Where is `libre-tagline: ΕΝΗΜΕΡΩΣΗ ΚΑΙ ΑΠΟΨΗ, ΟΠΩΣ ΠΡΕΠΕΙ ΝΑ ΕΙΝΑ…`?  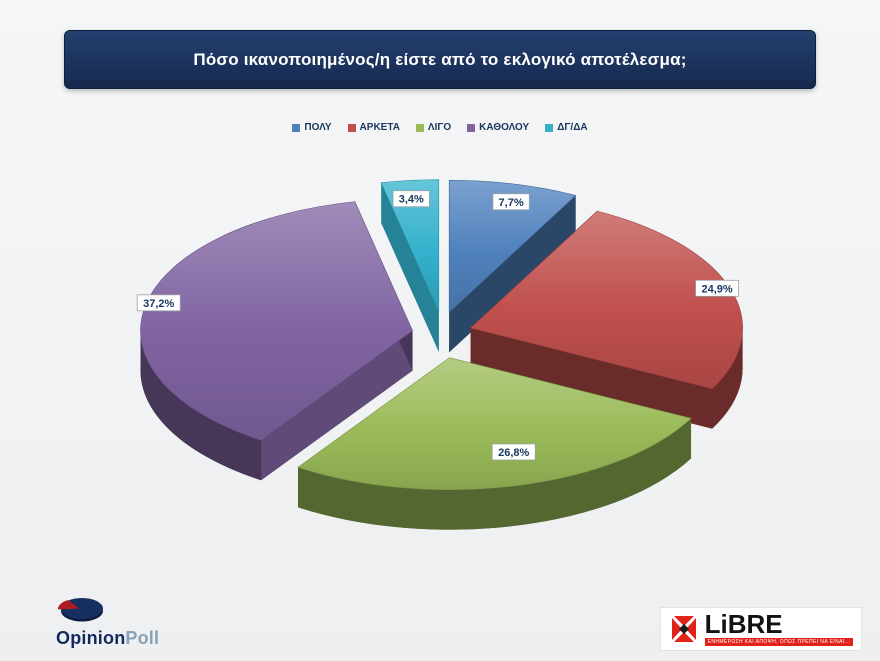 libre-tagline: ΕΝΗΜΕΡΩΣΗ ΚΑΙ ΑΠΟΨΗ, ΟΠΩΣ ΠΡΕΠΕΙ ΝΑ ΕΙΝΑ… is located at coordinates (778, 642).